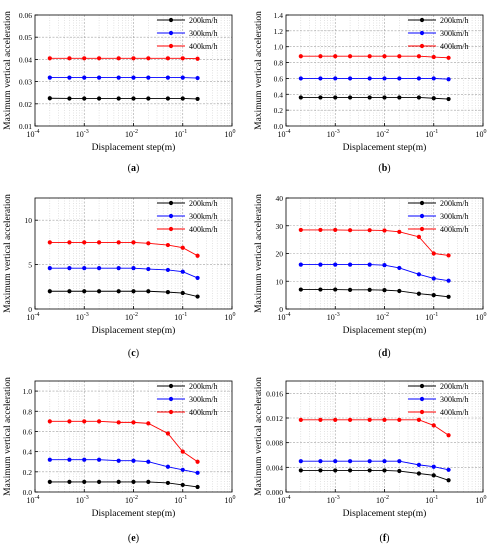 The image size is (503, 550). Describe the element at coordinates (274, 393) in the screenshot. I see `y-tick-label: 0.016` at that location.